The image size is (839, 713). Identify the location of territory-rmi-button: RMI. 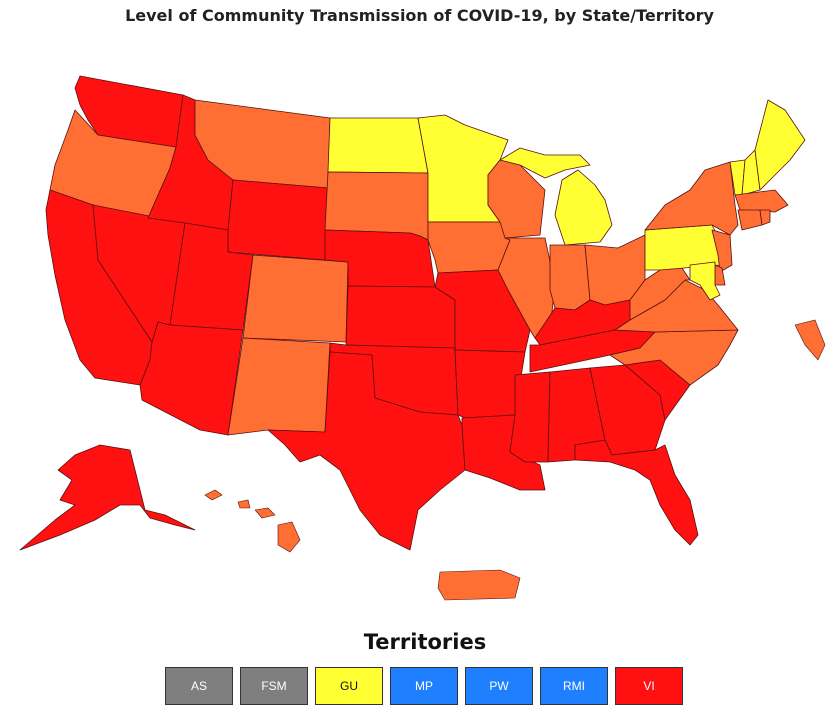
(574, 686).